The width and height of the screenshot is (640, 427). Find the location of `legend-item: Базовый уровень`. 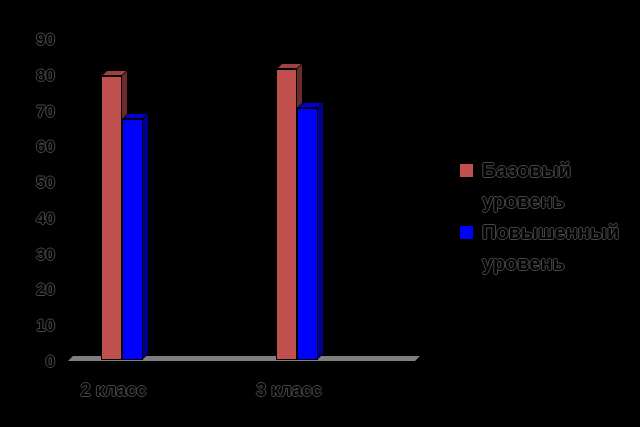

legend-item: Базовый уровень is located at coordinates (538, 187).